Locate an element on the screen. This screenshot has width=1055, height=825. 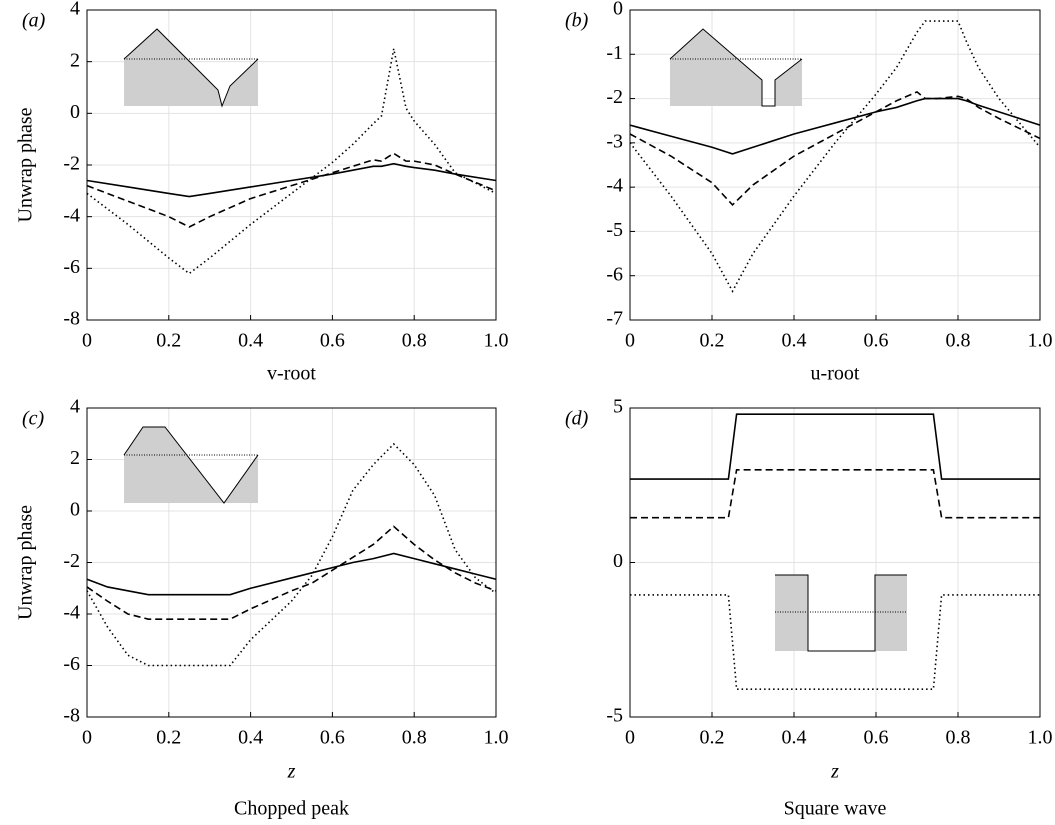
x-axis-label: u-root is located at coordinates (835, 374).